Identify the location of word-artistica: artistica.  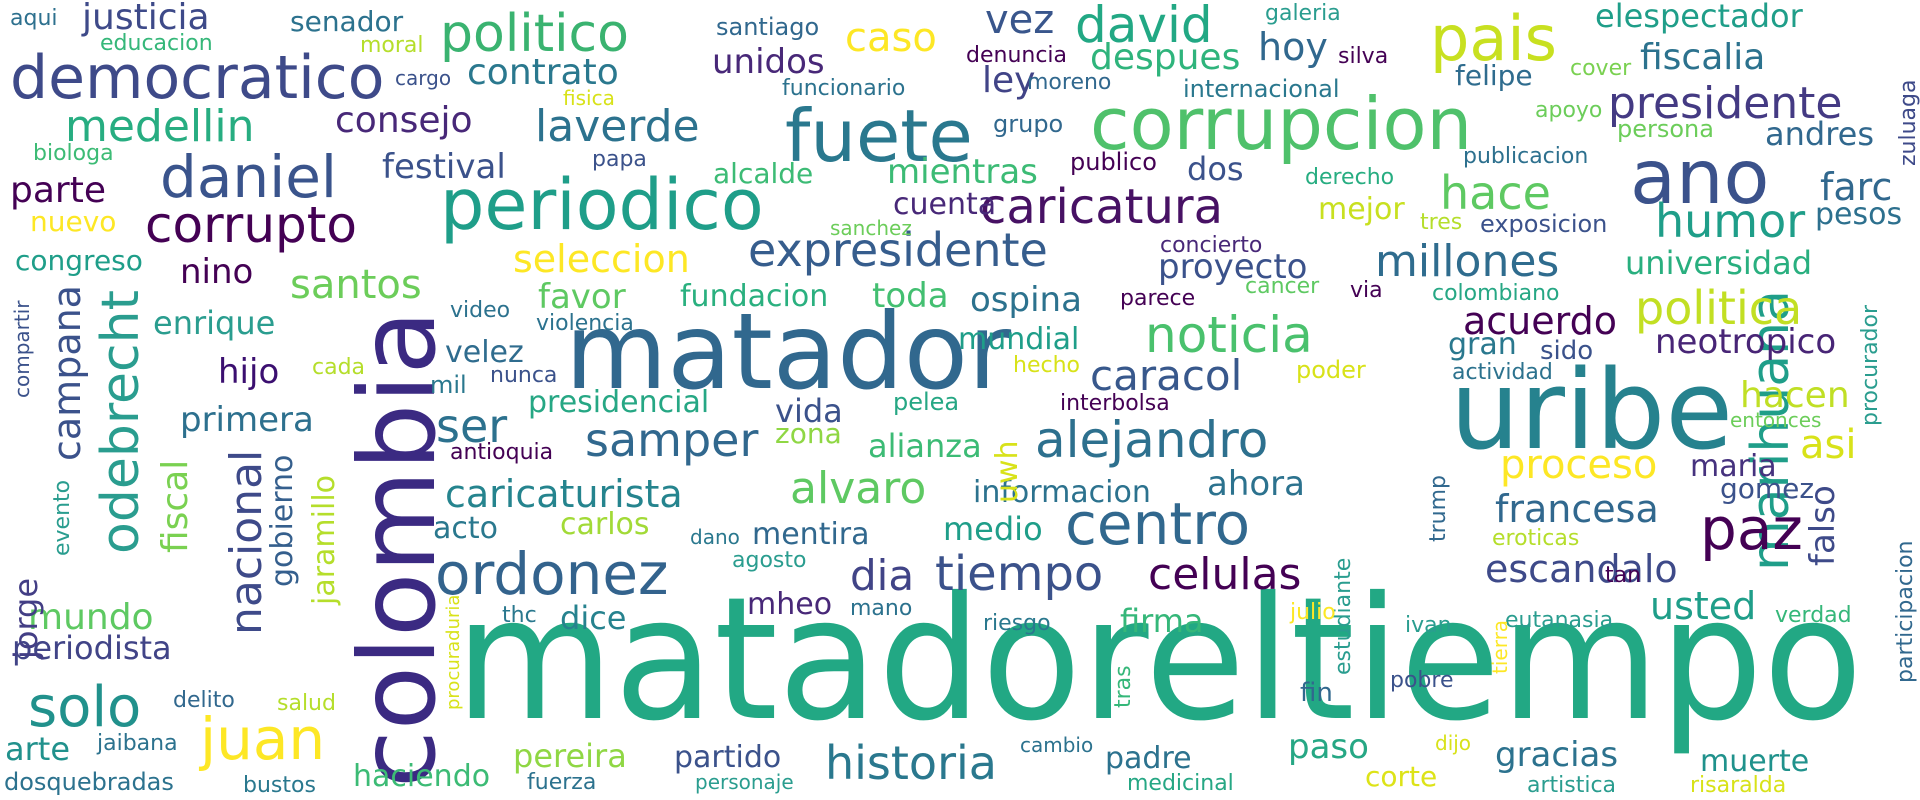
(1572, 785).